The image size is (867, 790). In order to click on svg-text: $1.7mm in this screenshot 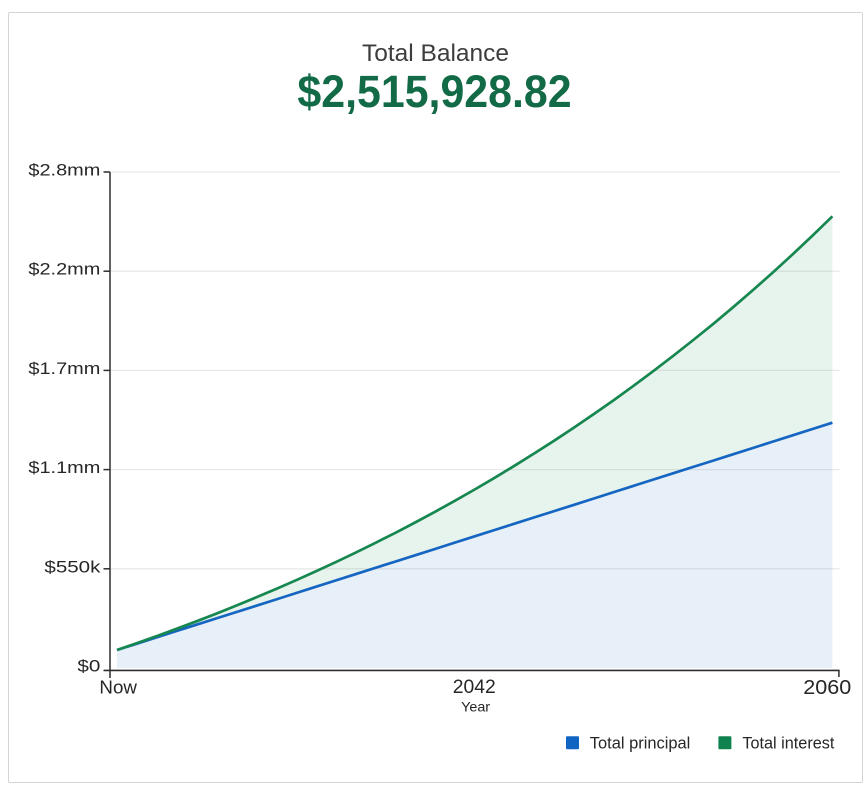, I will do `click(64, 368)`.